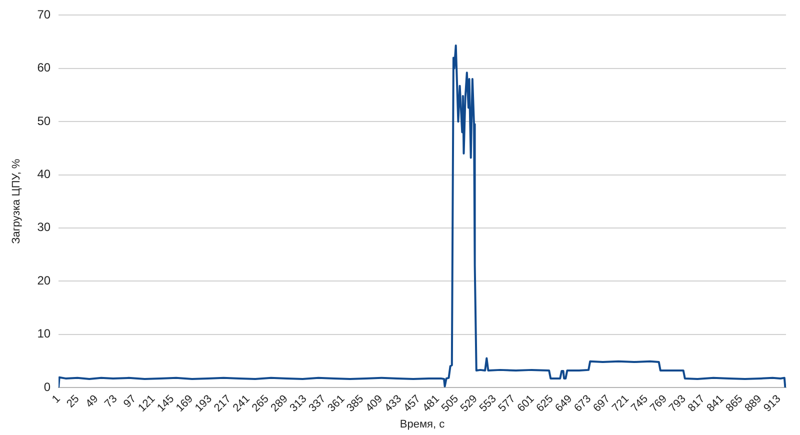 This screenshot has height=435, width=800. I want to click on y-tick-label: 50, so click(44, 121).